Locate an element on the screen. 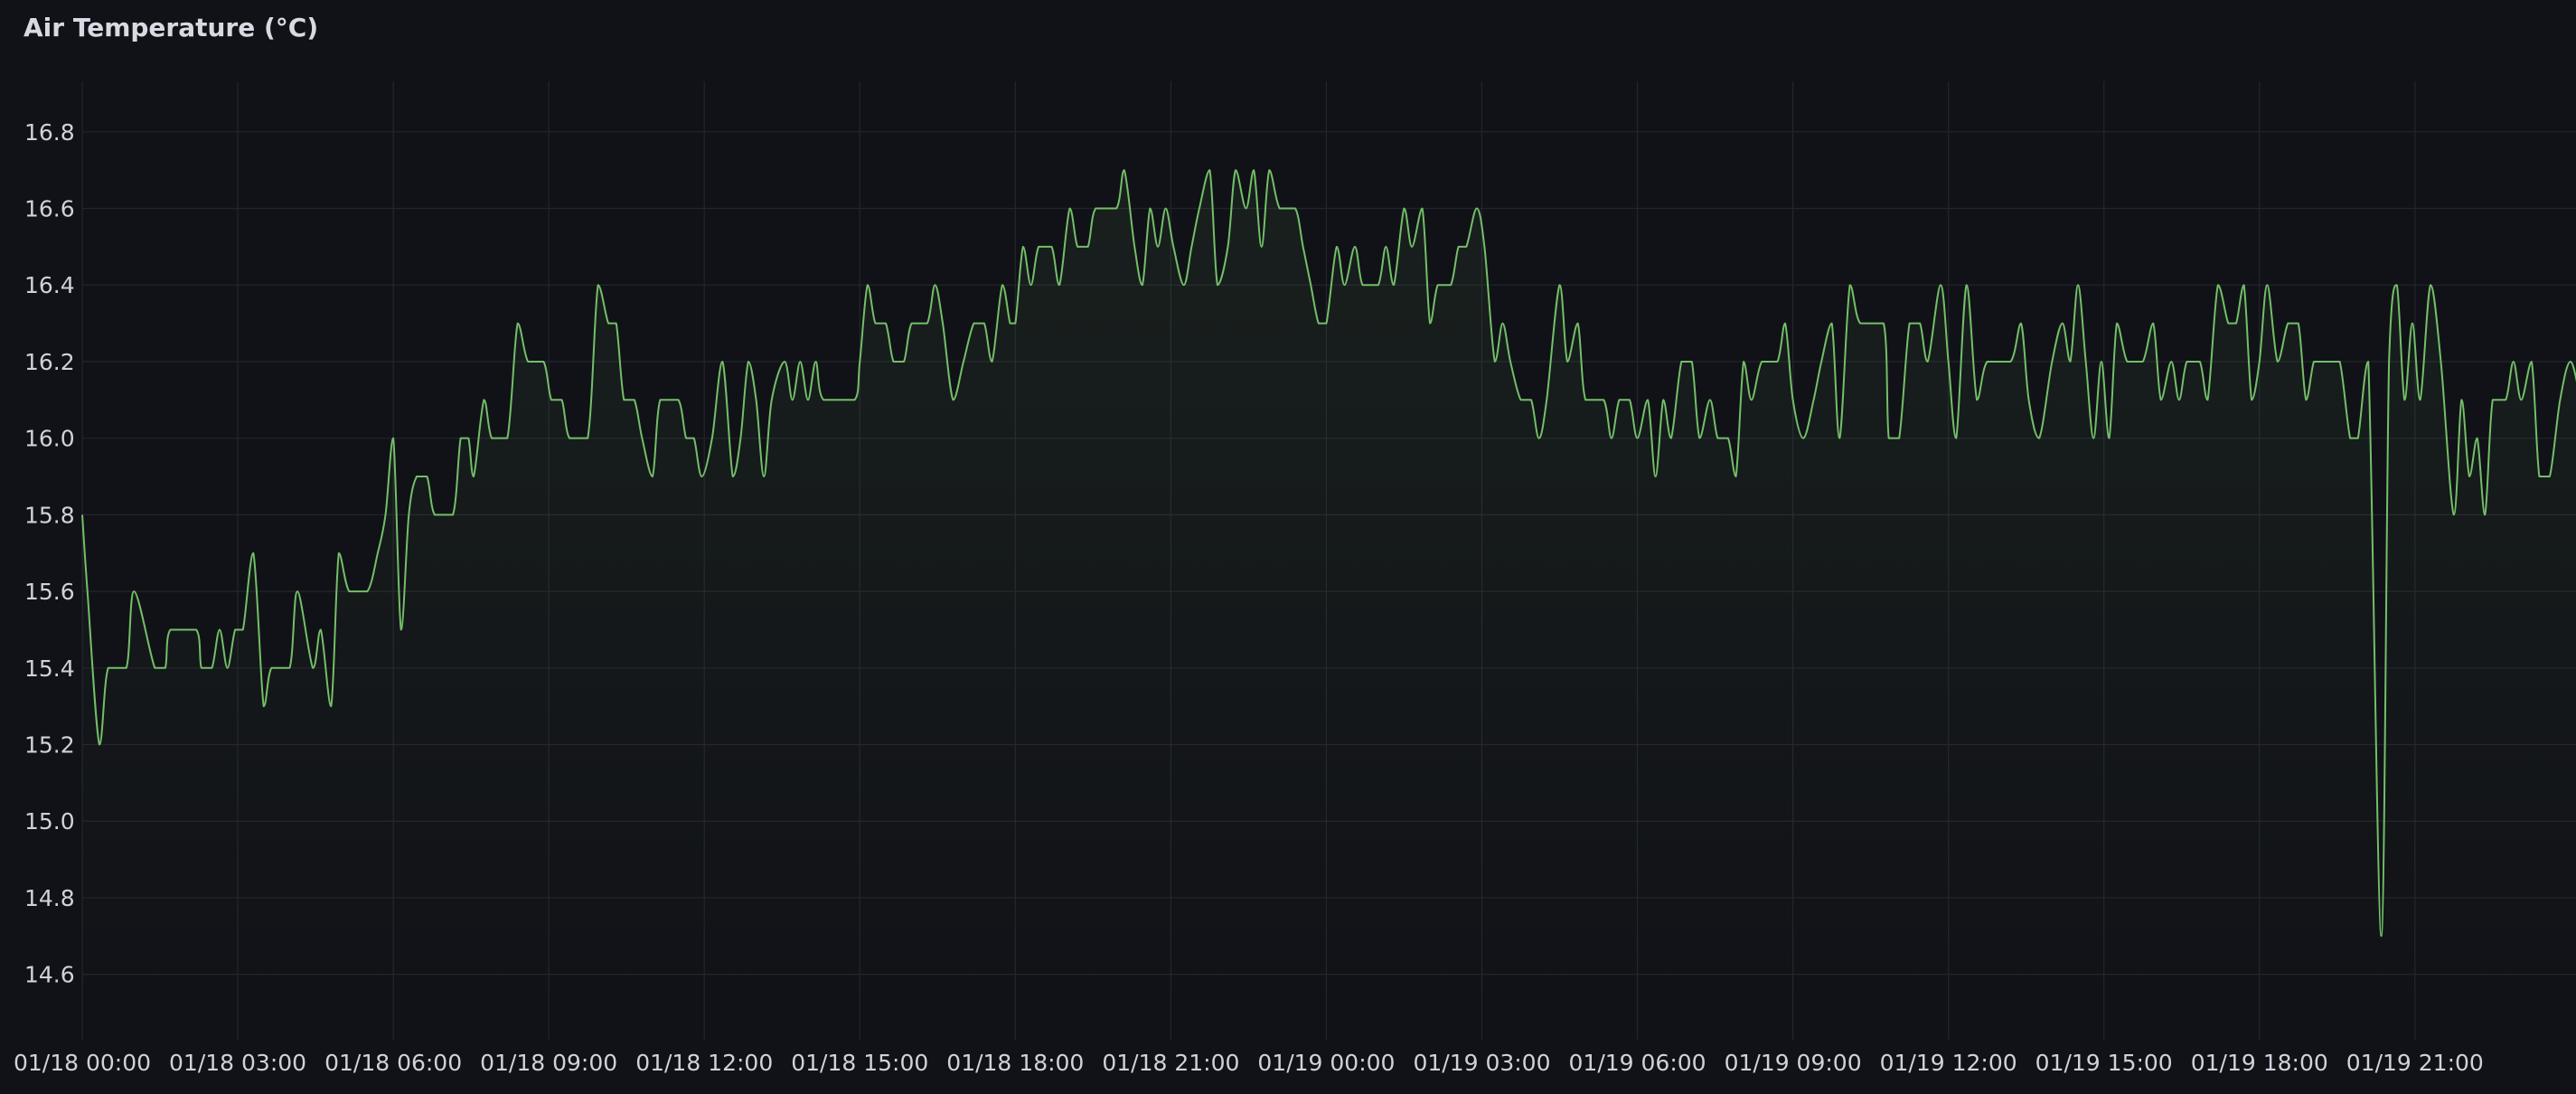 This screenshot has height=1094, width=2576. y-tick-label: 16.6 is located at coordinates (50, 209).